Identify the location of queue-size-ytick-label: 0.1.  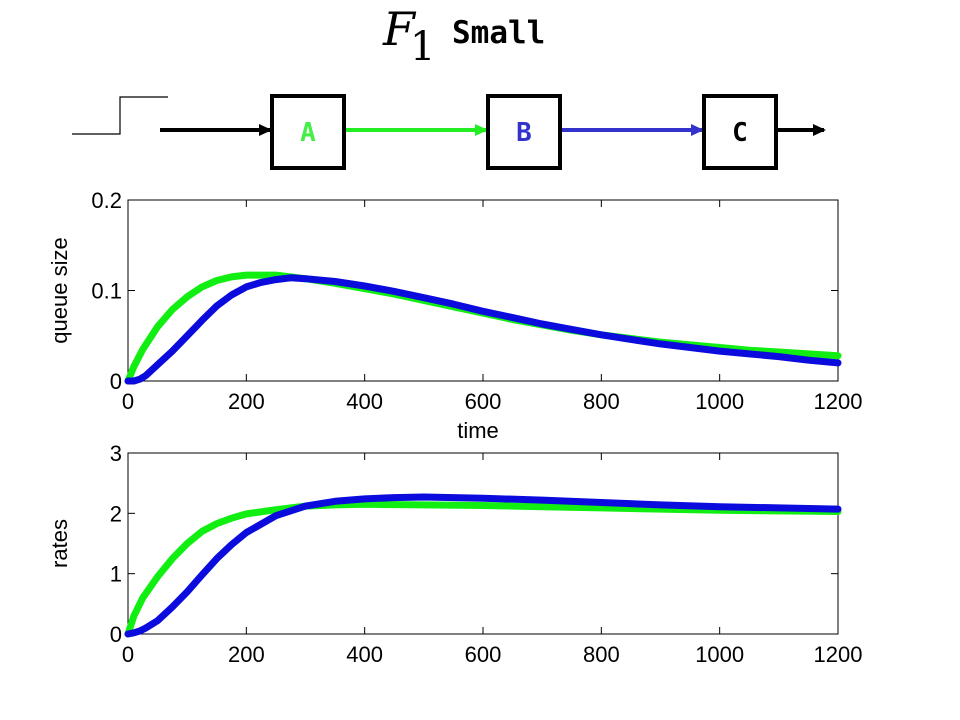
(106, 291).